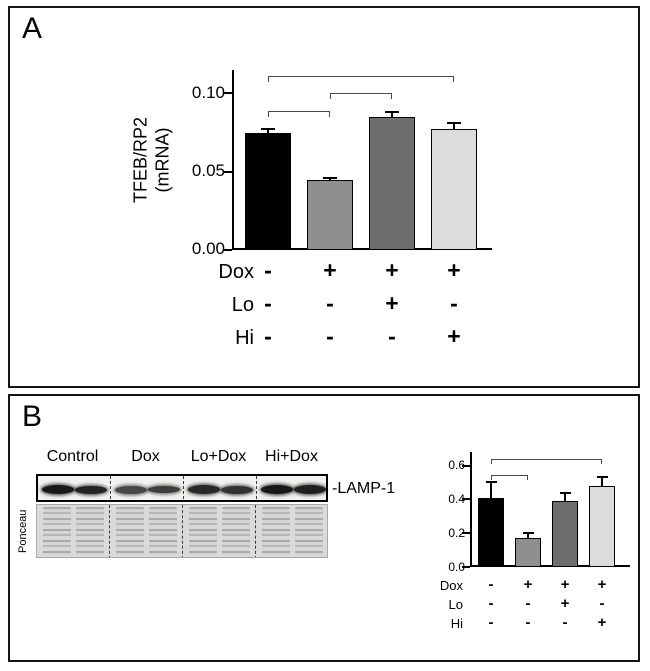 The width and height of the screenshot is (650, 671). I want to click on y-tick-label: 0.4, so click(456, 498).